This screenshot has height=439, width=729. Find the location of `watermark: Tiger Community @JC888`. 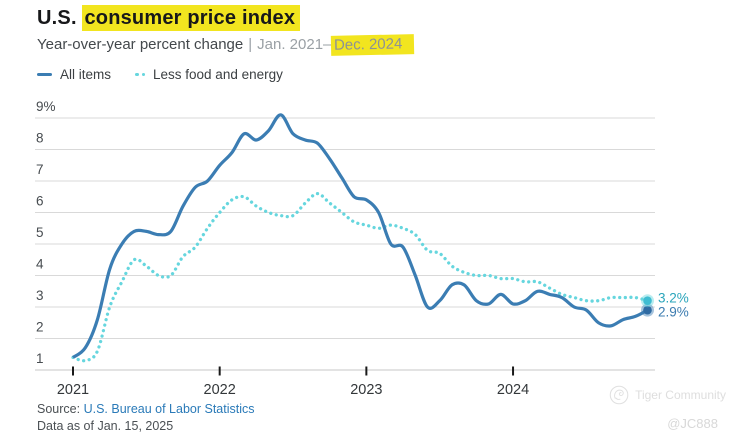

watermark: Tiger Community @JC888 is located at coordinates (667, 404).